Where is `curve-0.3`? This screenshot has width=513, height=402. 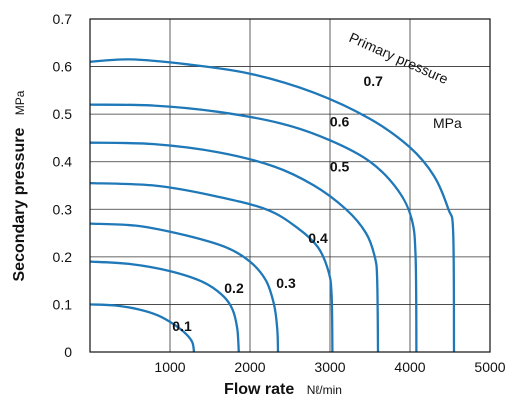 curve-0.3 is located at coordinates (184, 287).